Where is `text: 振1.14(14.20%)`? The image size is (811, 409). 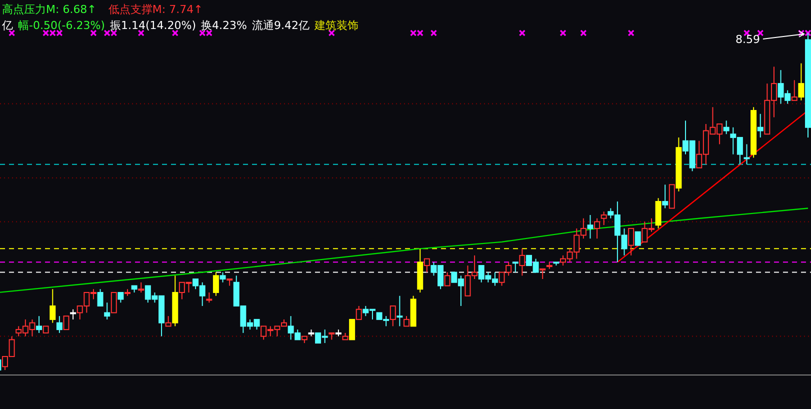
text: 振1.14(14.20%) is located at coordinates (153, 25).